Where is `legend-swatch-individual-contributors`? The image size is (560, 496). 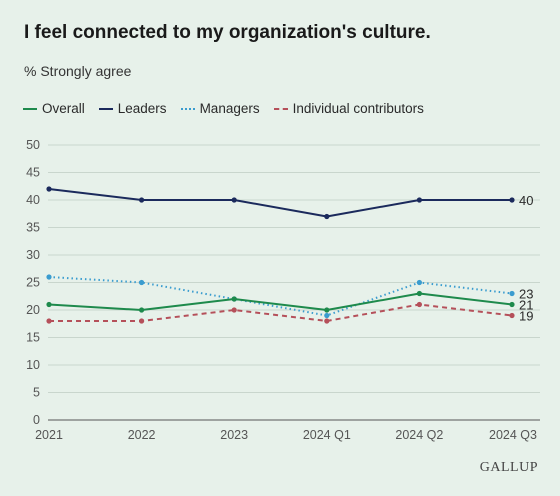 legend-swatch-individual-contributors is located at coordinates (280, 108).